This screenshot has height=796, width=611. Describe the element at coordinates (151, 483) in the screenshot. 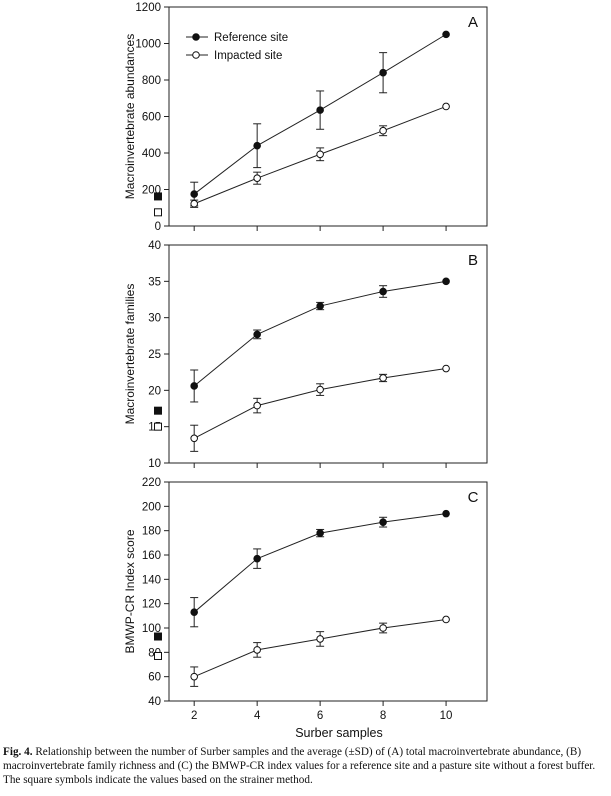

I see `y-tick-label: 220` at that location.